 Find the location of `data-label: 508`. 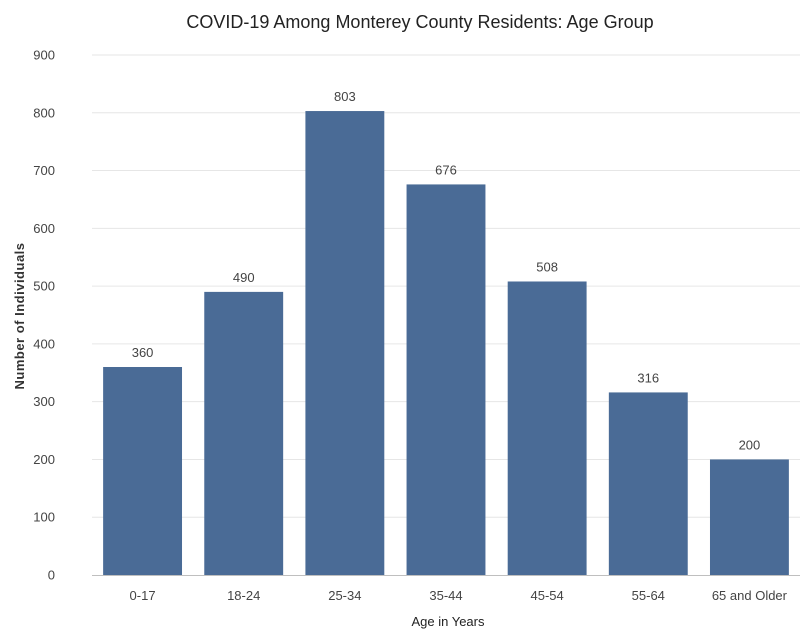

data-label: 508 is located at coordinates (547, 266).